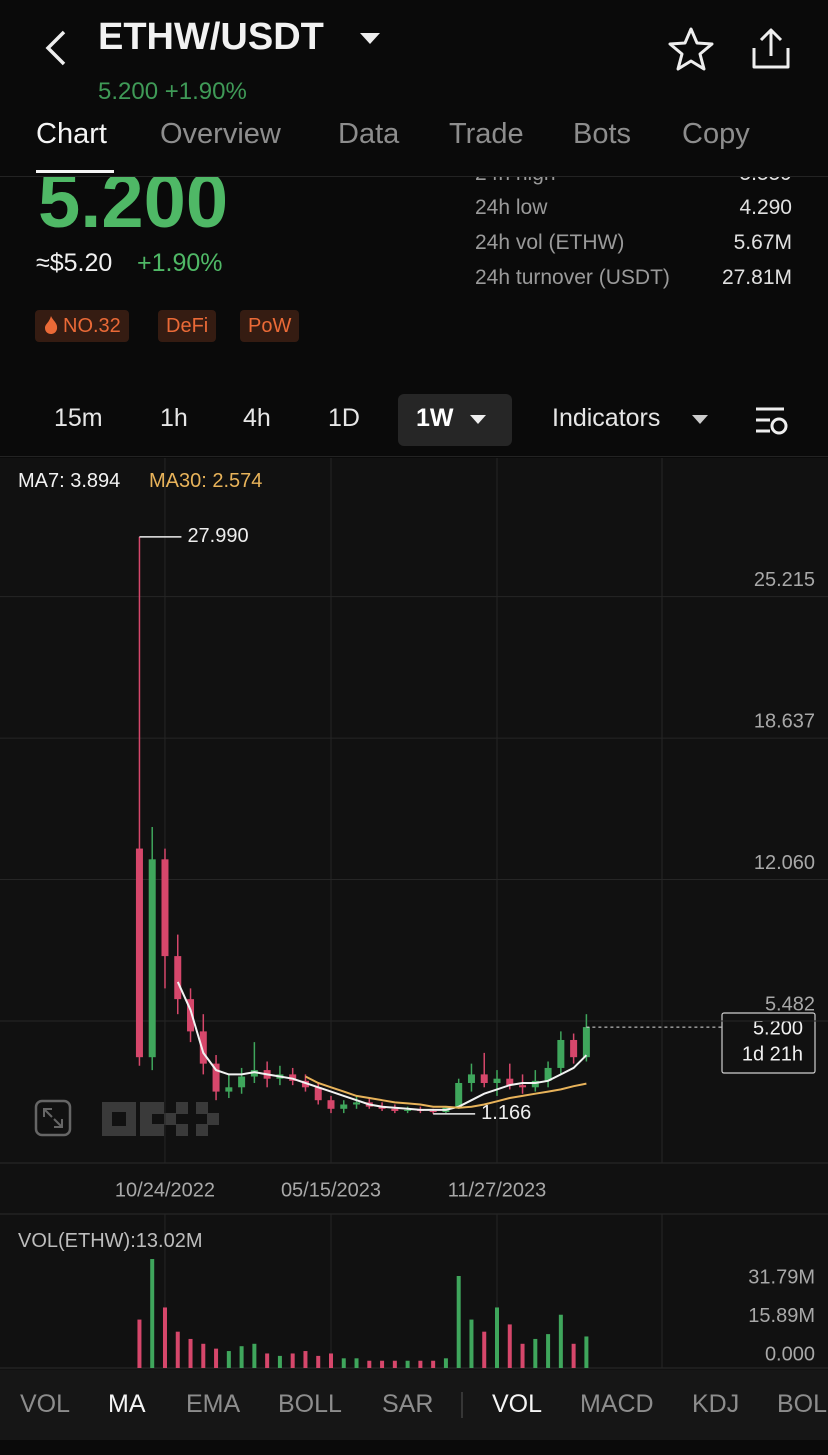 The image size is (828, 1455). What do you see at coordinates (478, 420) in the screenshot?
I see `interval-dropdown` at bounding box center [478, 420].